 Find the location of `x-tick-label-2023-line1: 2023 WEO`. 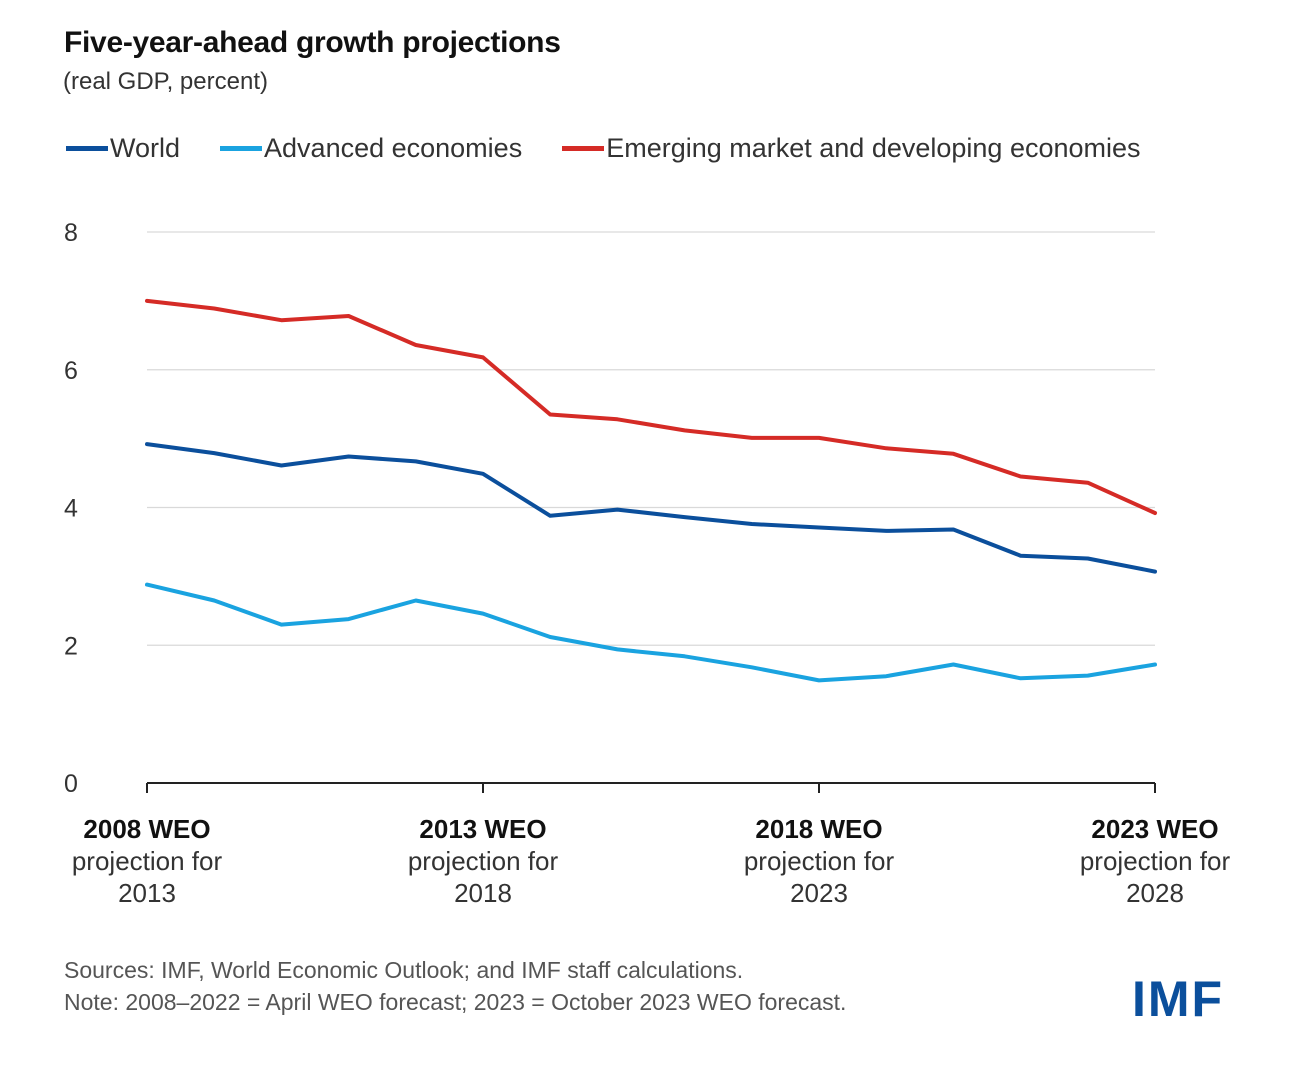

x-tick-label-2023-line1: 2023 WEO is located at coordinates (1154, 829).